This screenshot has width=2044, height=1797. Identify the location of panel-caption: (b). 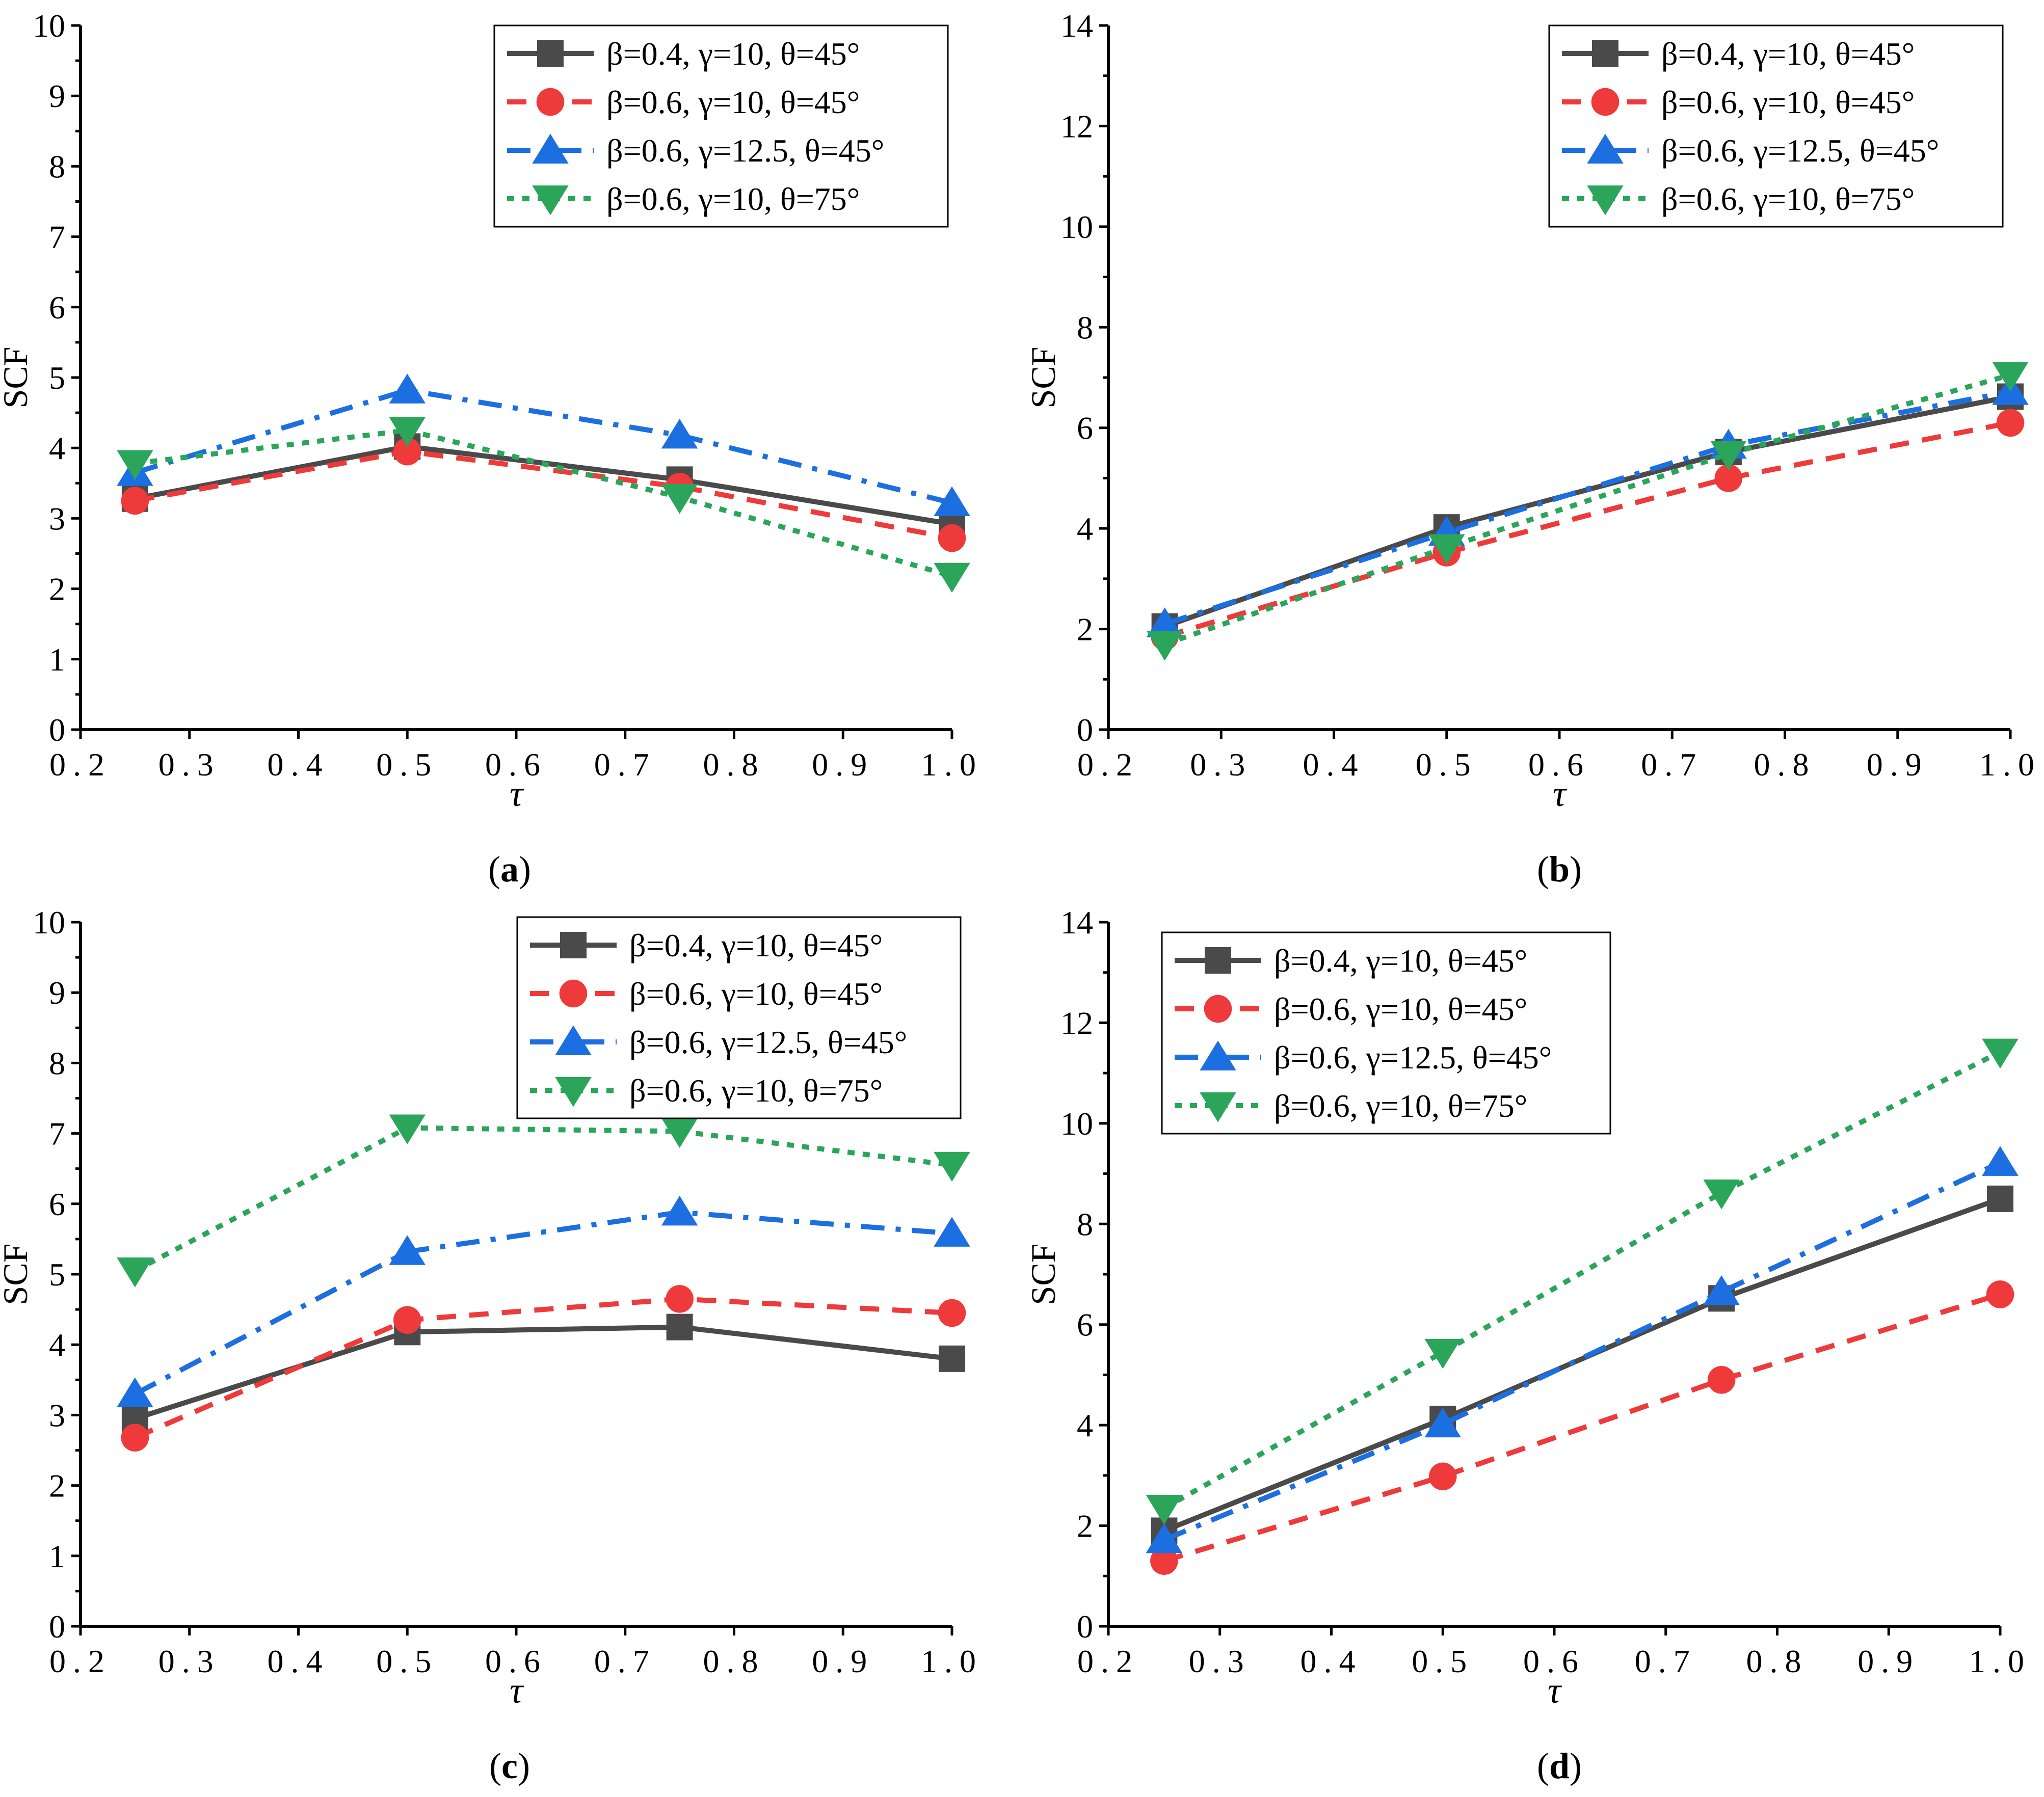
(1559, 870).